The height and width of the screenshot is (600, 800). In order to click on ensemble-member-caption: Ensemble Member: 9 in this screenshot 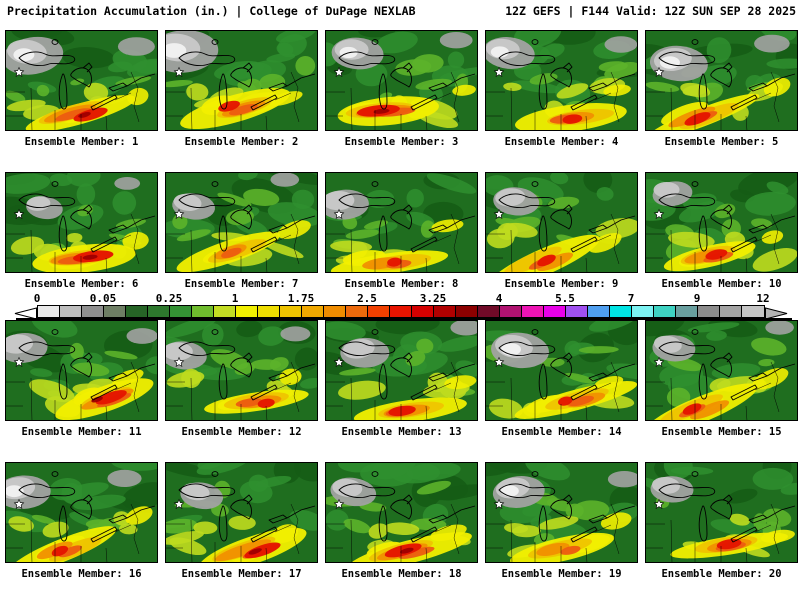, I will do `click(561, 284)`.